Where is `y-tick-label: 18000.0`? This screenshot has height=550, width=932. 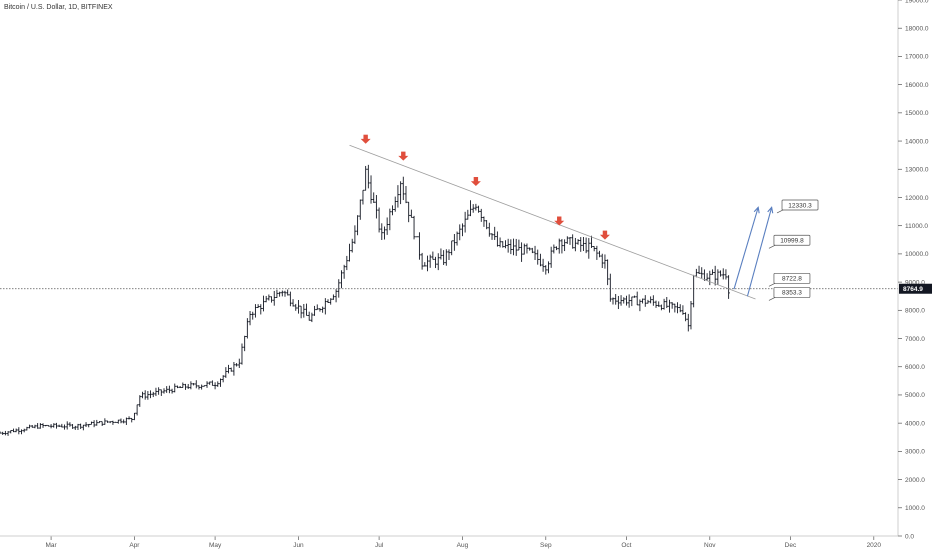
y-tick-label: 18000.0 is located at coordinates (917, 29).